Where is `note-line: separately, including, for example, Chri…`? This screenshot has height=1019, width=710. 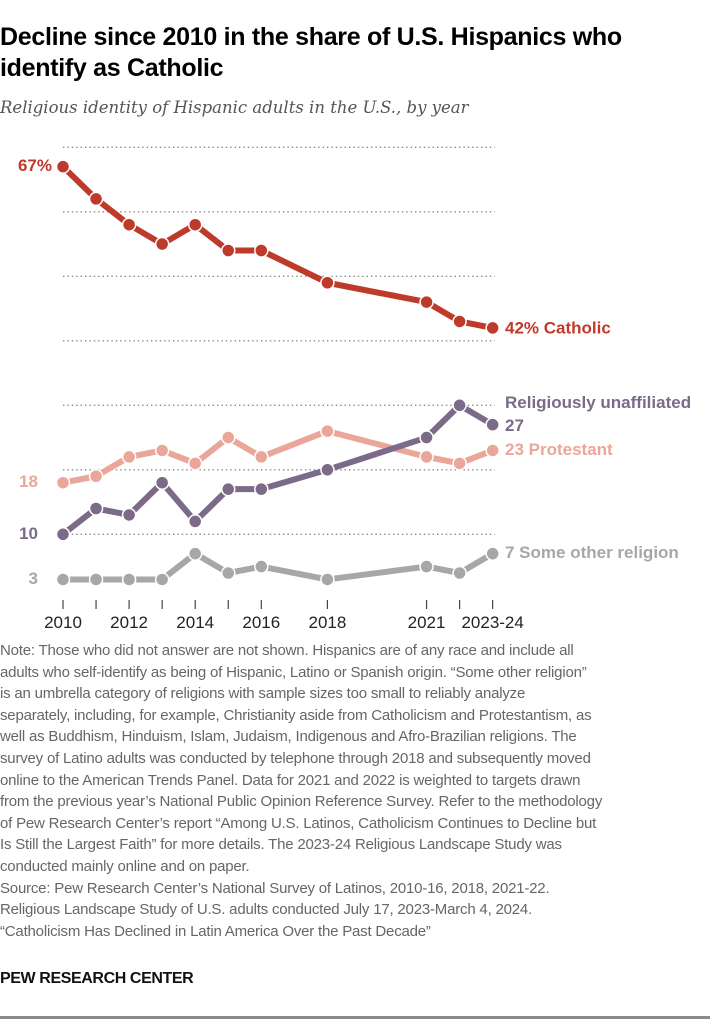 note-line: separately, including, for example, Chri… is located at coordinates (296, 715).